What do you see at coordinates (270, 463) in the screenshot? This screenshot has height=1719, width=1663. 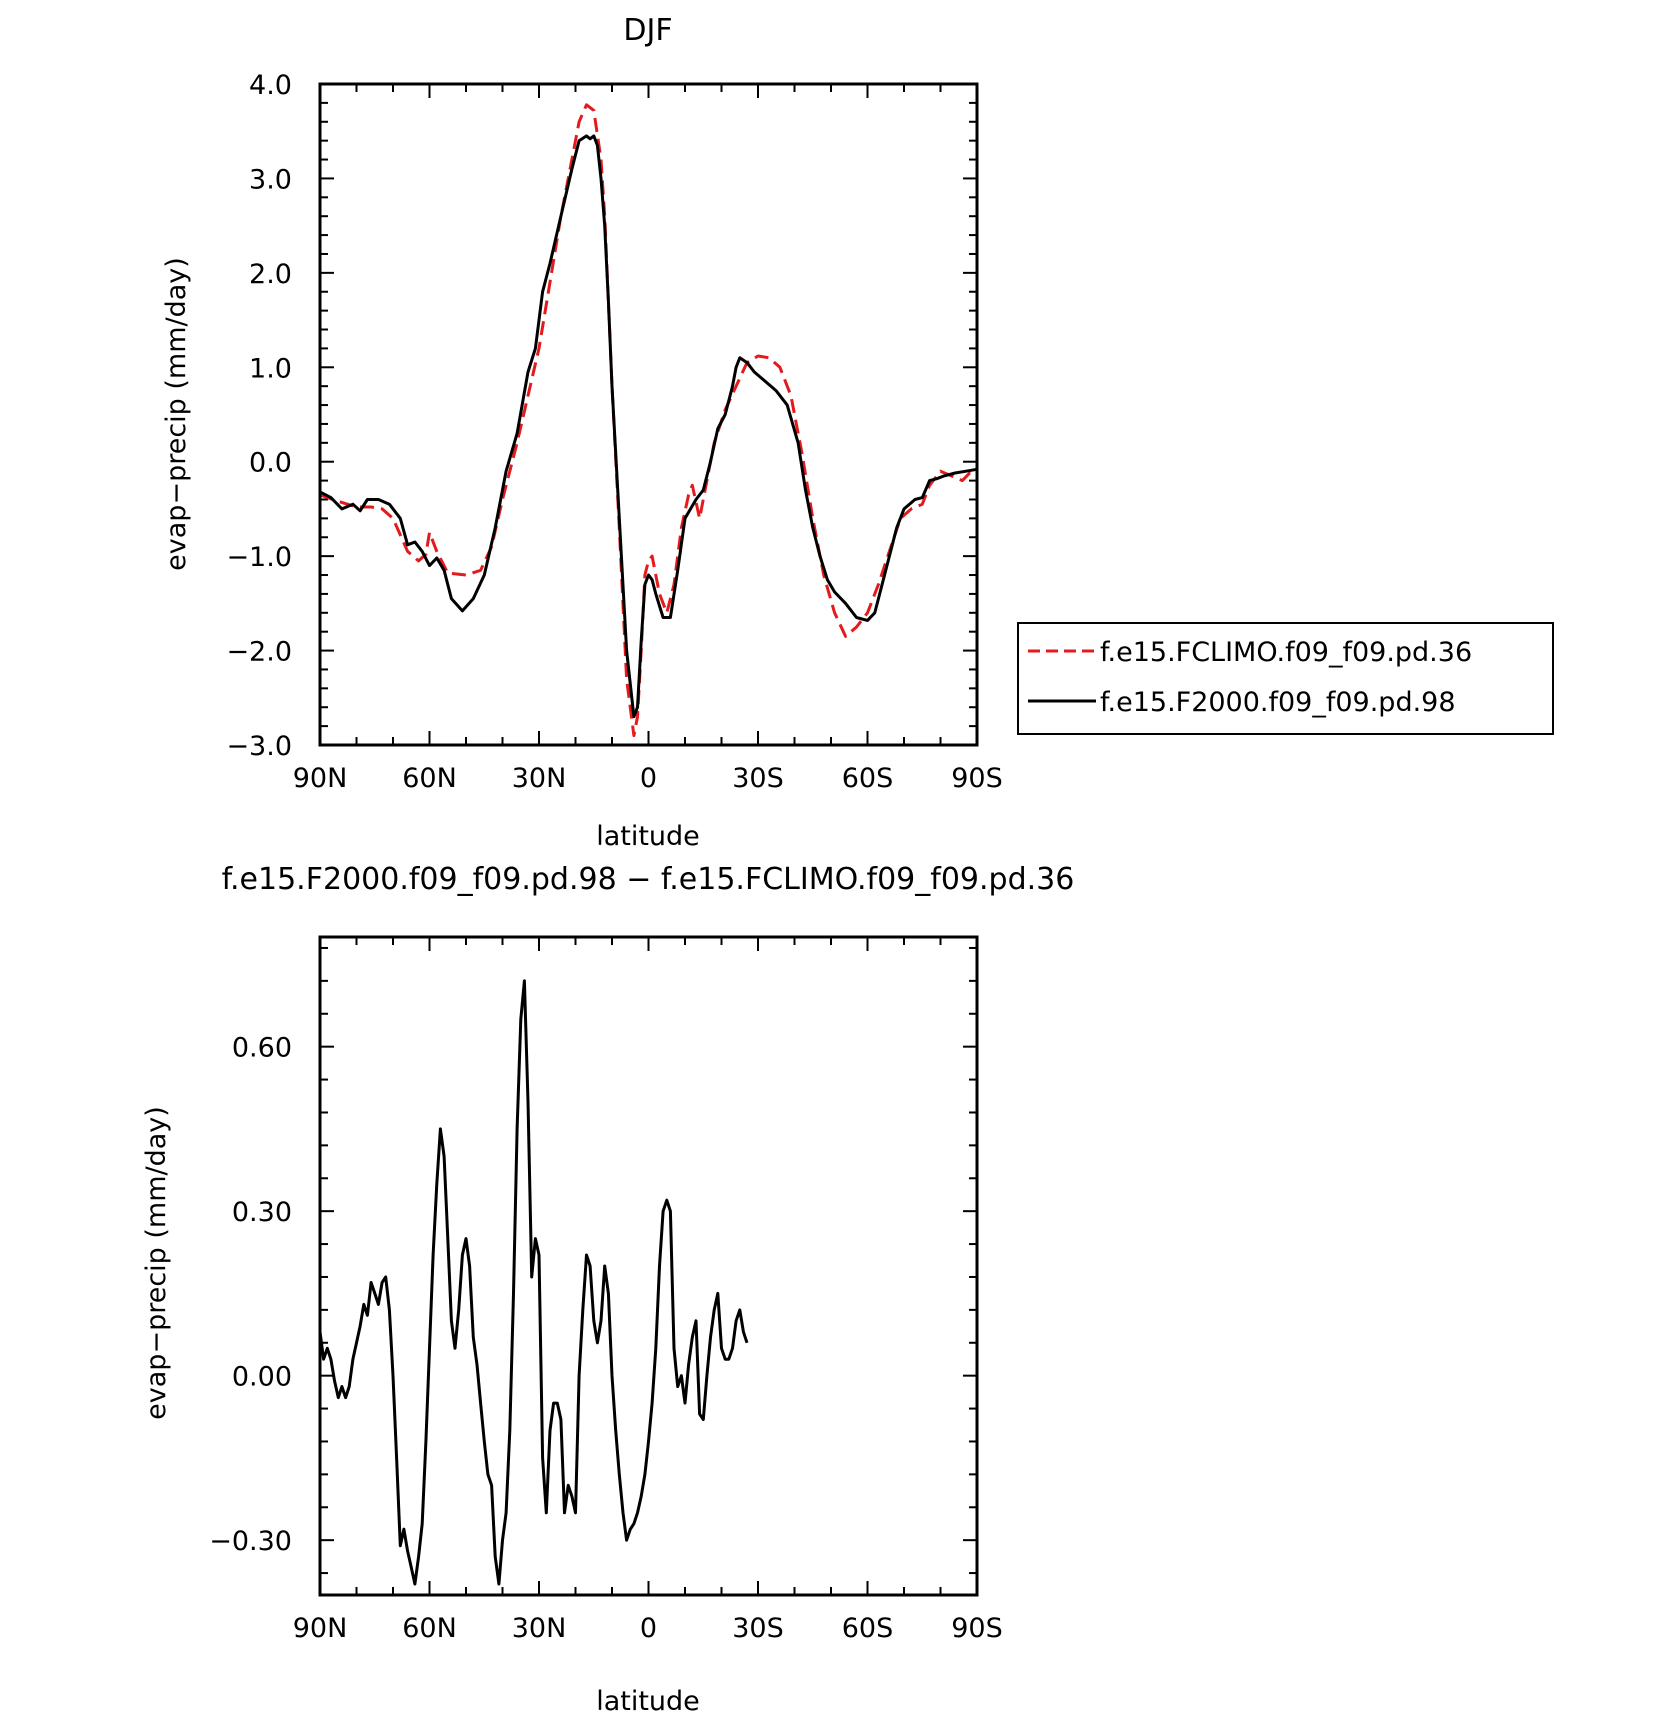 I see `y-tick-label: 0.0` at bounding box center [270, 463].